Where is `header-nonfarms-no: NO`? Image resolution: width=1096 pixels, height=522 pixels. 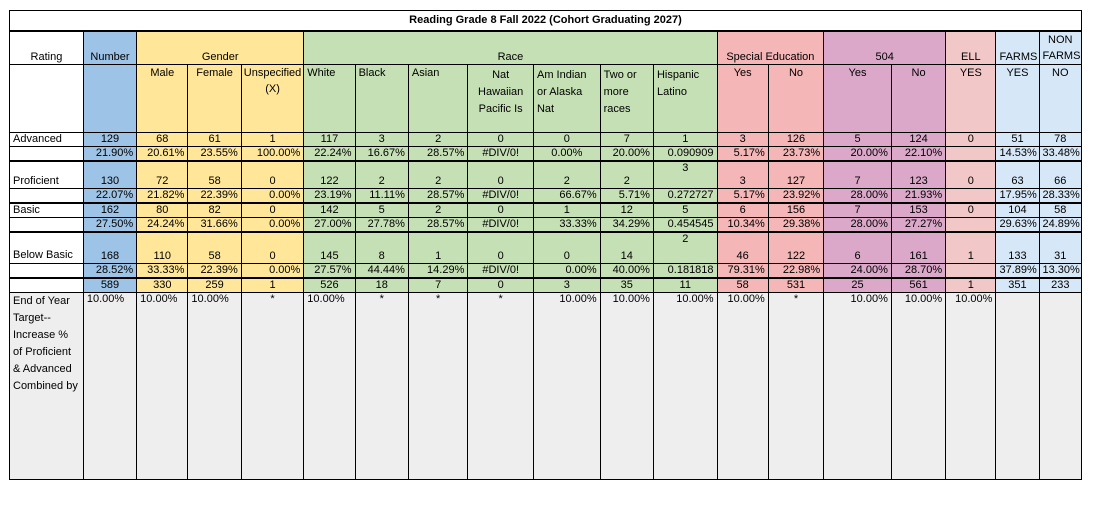 header-nonfarms-no: NO is located at coordinates (1060, 98).